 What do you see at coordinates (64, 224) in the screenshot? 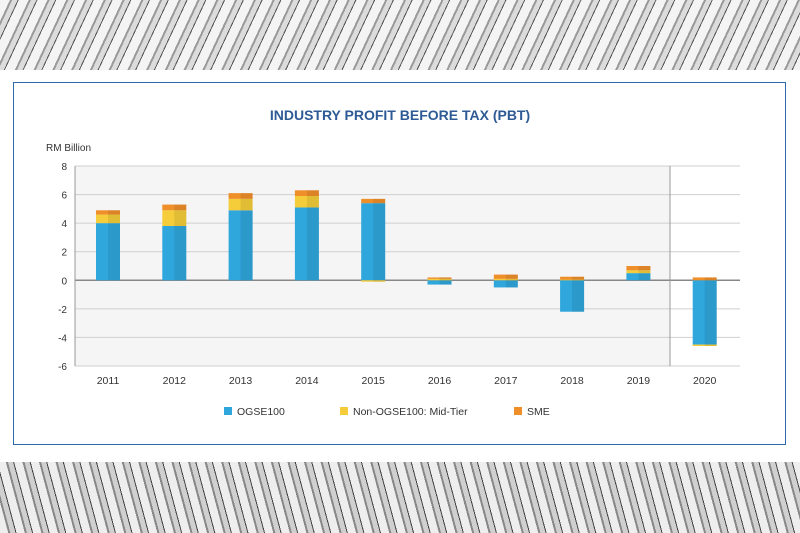
I see `y-tick-label: 4` at bounding box center [64, 224].